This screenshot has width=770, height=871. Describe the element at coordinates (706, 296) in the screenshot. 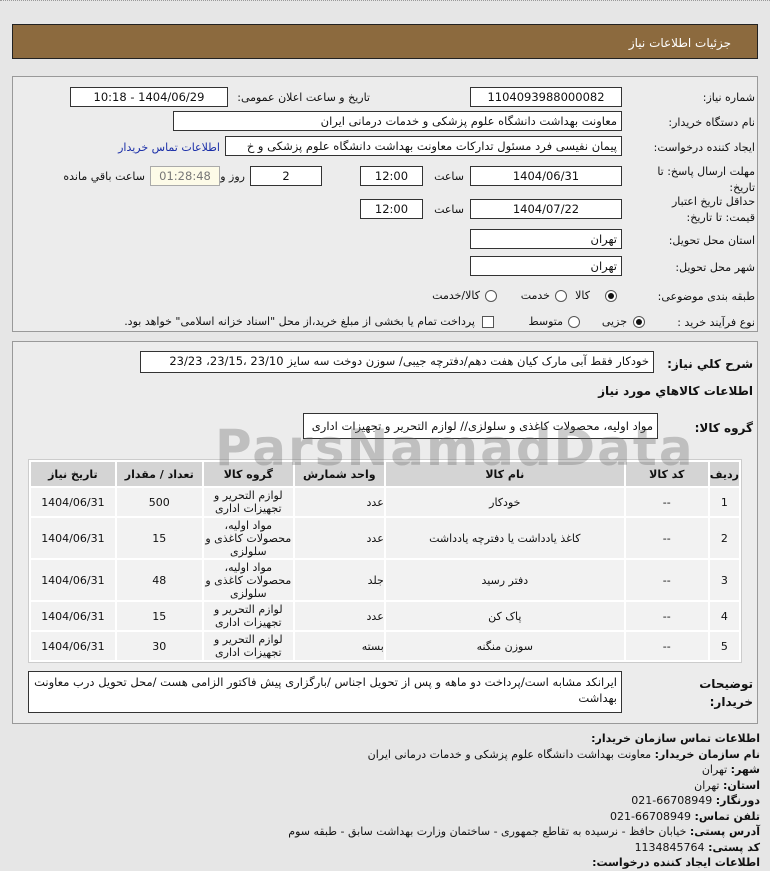

I see `category-label: طبقه بندی موضوعی:` at that location.